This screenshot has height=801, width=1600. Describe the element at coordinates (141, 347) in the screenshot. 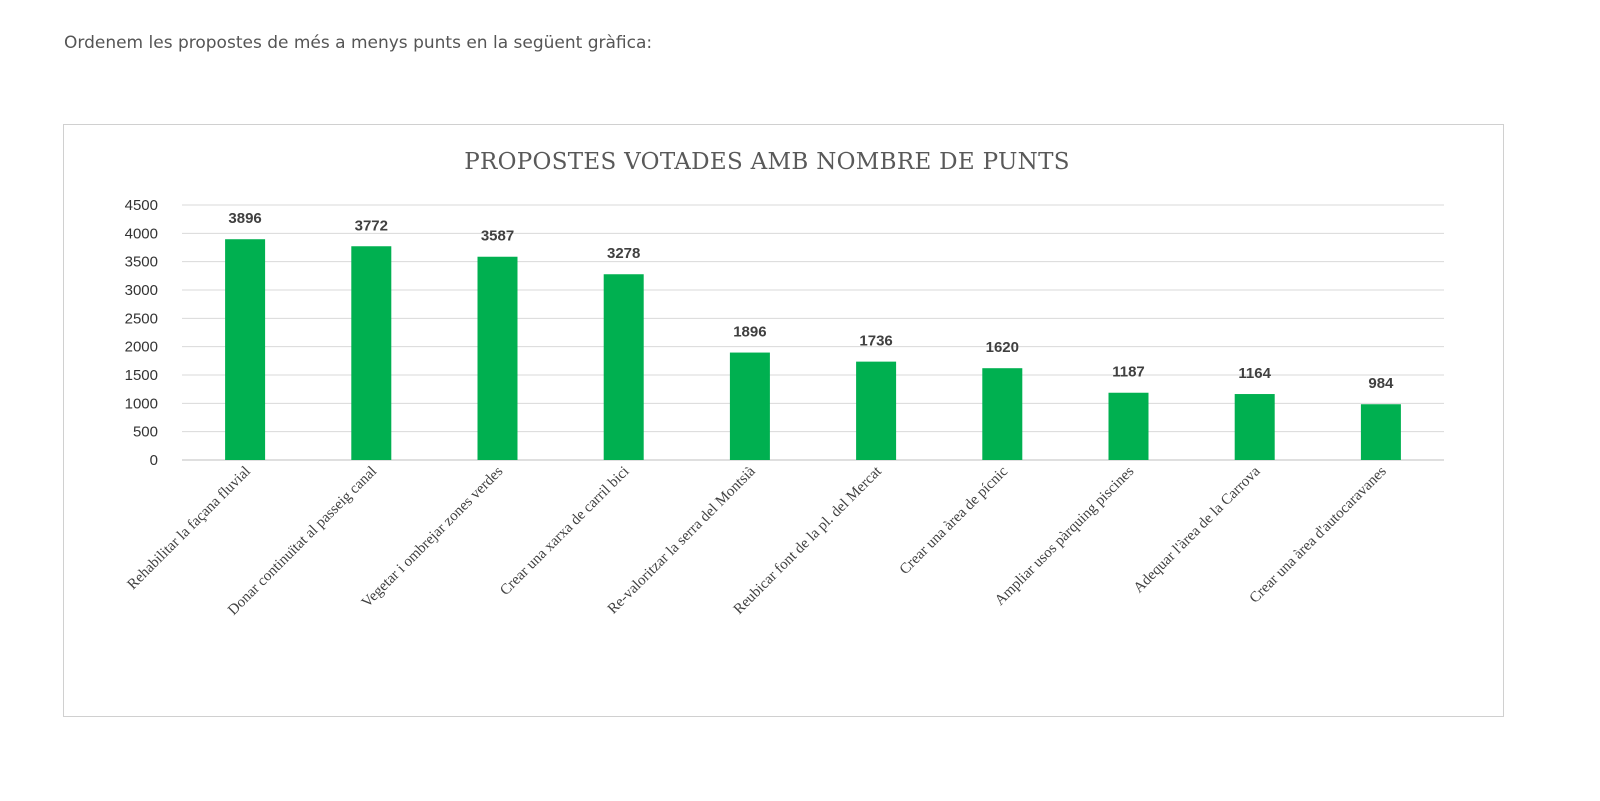

I see `y-tick-label: 2000` at that location.